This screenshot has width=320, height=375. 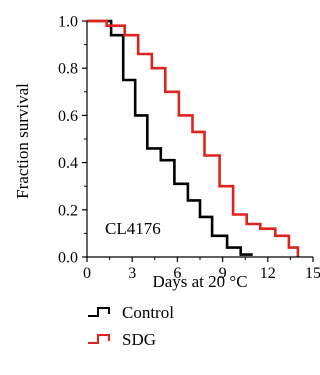 I want to click on legend-item-sdg: SDG, so click(x=122, y=339).